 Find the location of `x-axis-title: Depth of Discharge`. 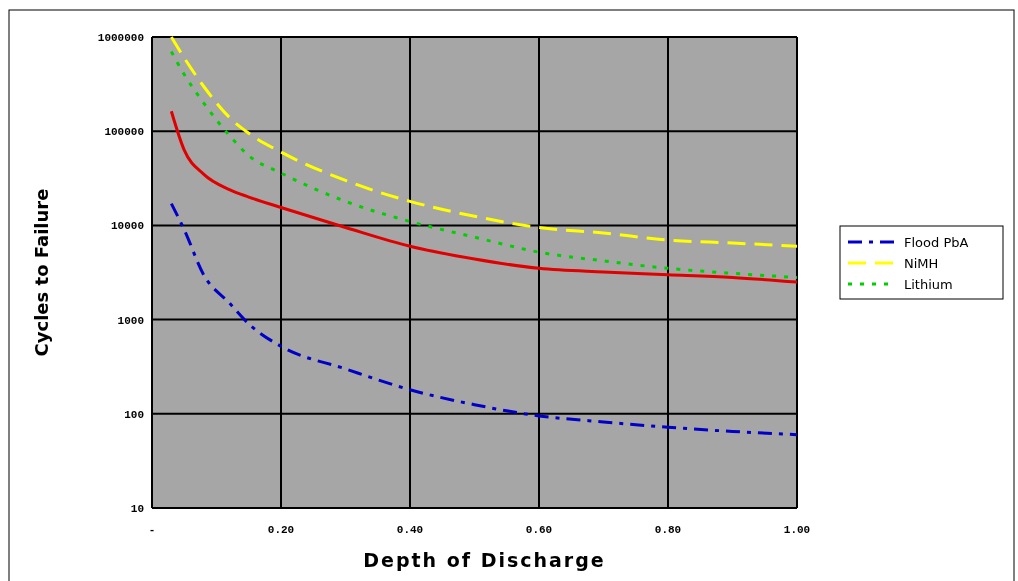

x-axis-title: Depth of Discharge is located at coordinates (484, 560).